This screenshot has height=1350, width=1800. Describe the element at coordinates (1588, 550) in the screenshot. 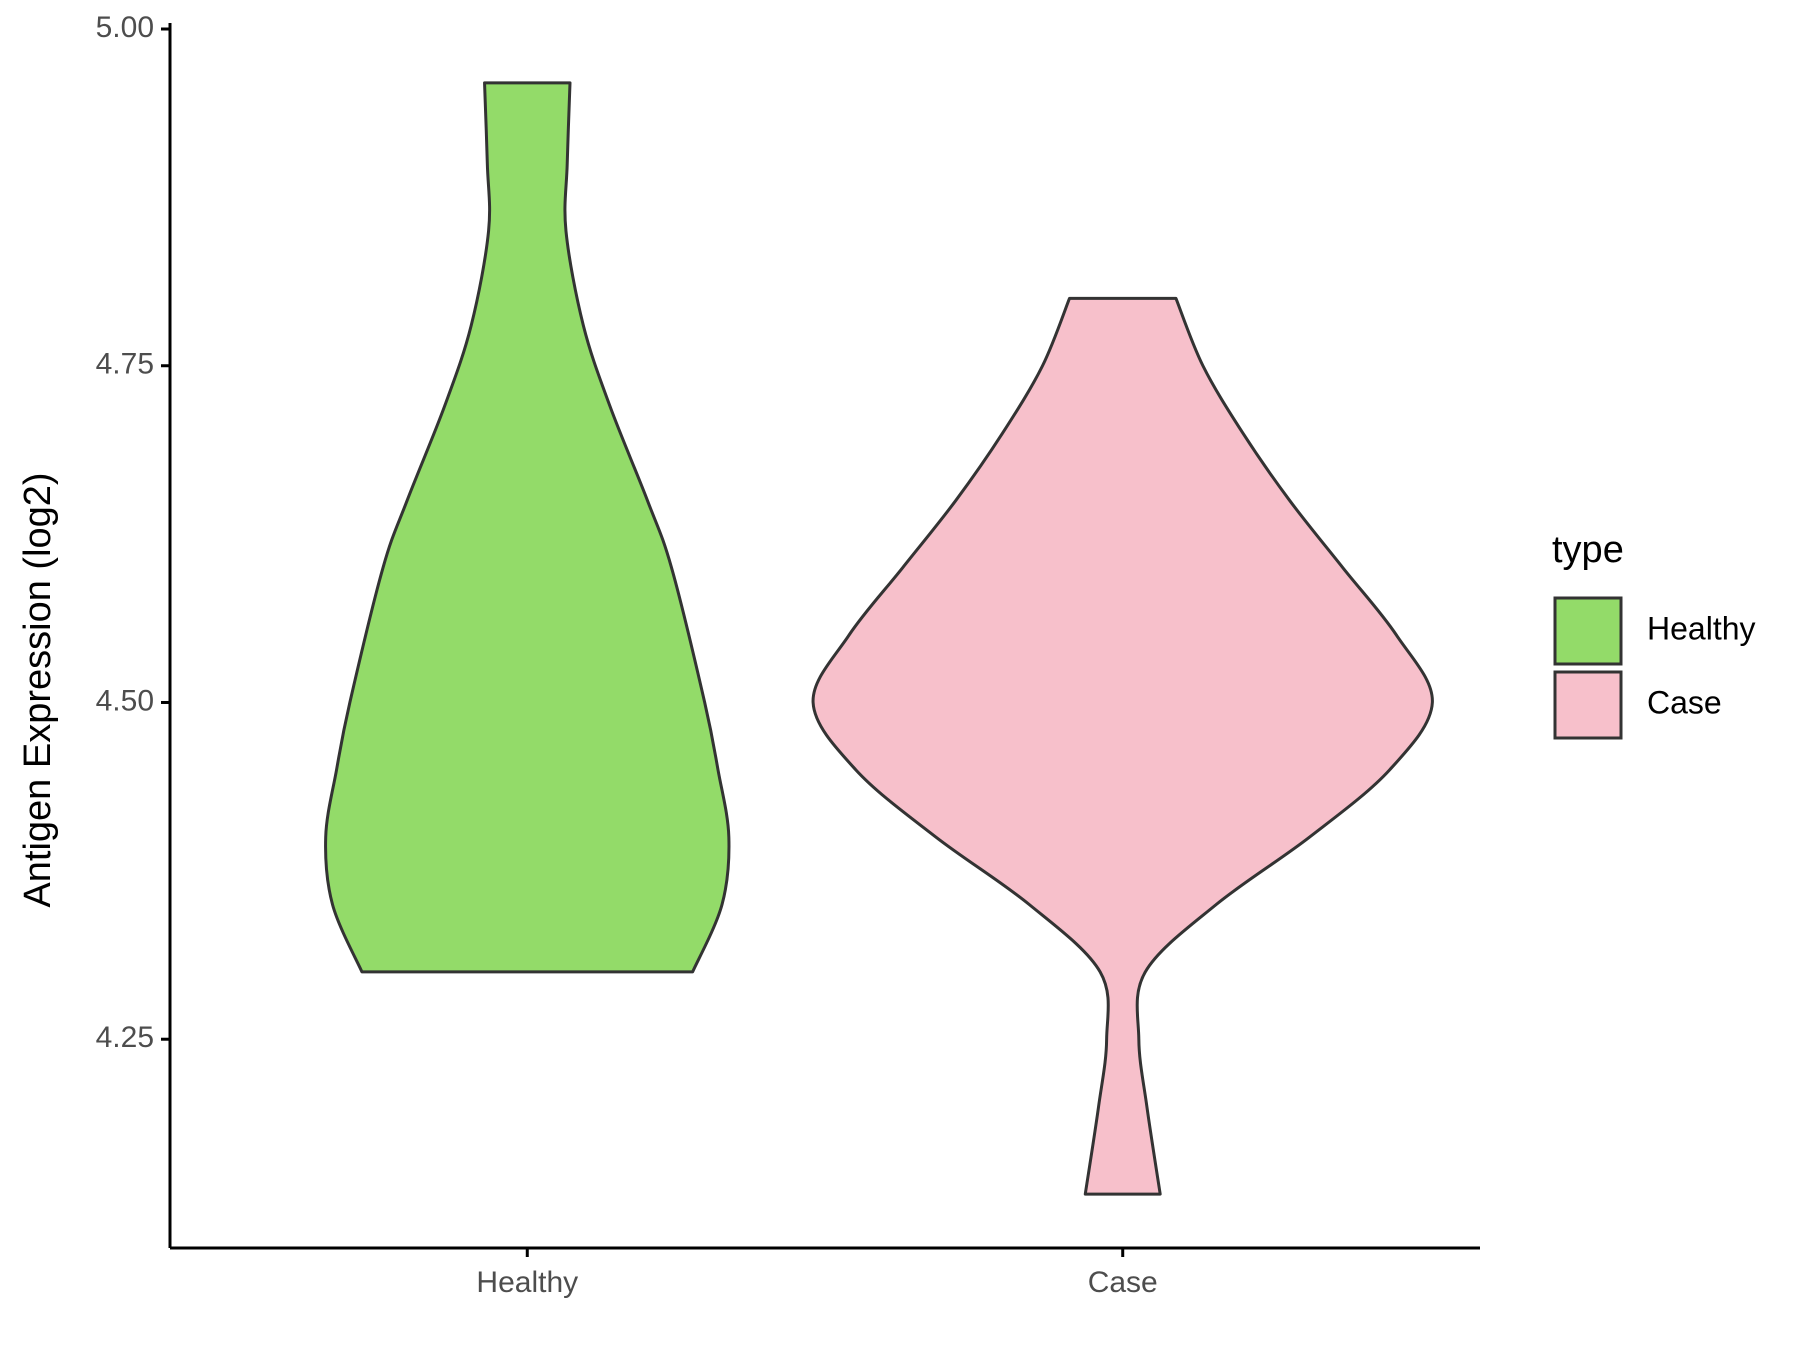

I see `legend-title: type` at that location.